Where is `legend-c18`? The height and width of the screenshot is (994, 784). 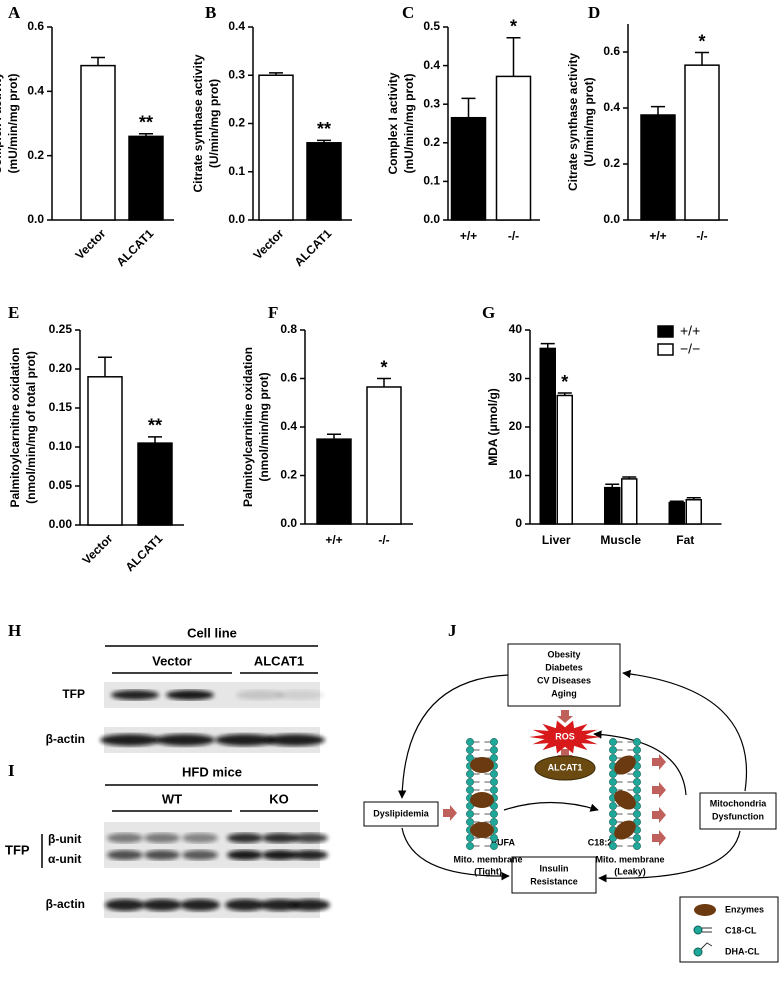 legend-c18 is located at coordinates (698, 930).